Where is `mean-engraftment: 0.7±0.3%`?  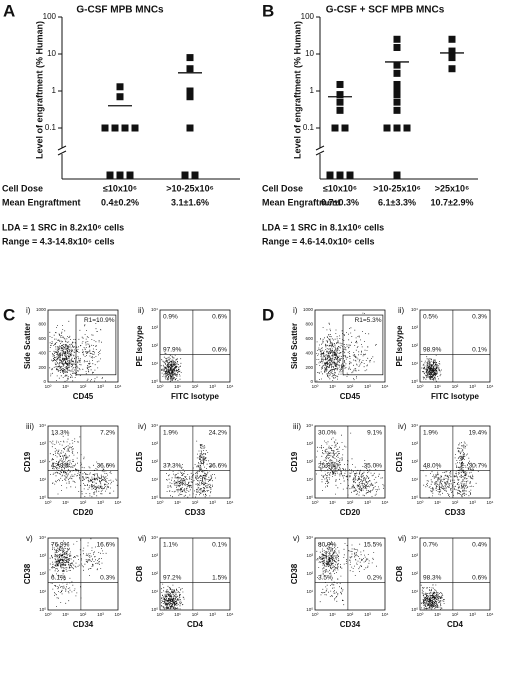
mean-engraftment: 0.7±0.3% is located at coordinates (340, 202).